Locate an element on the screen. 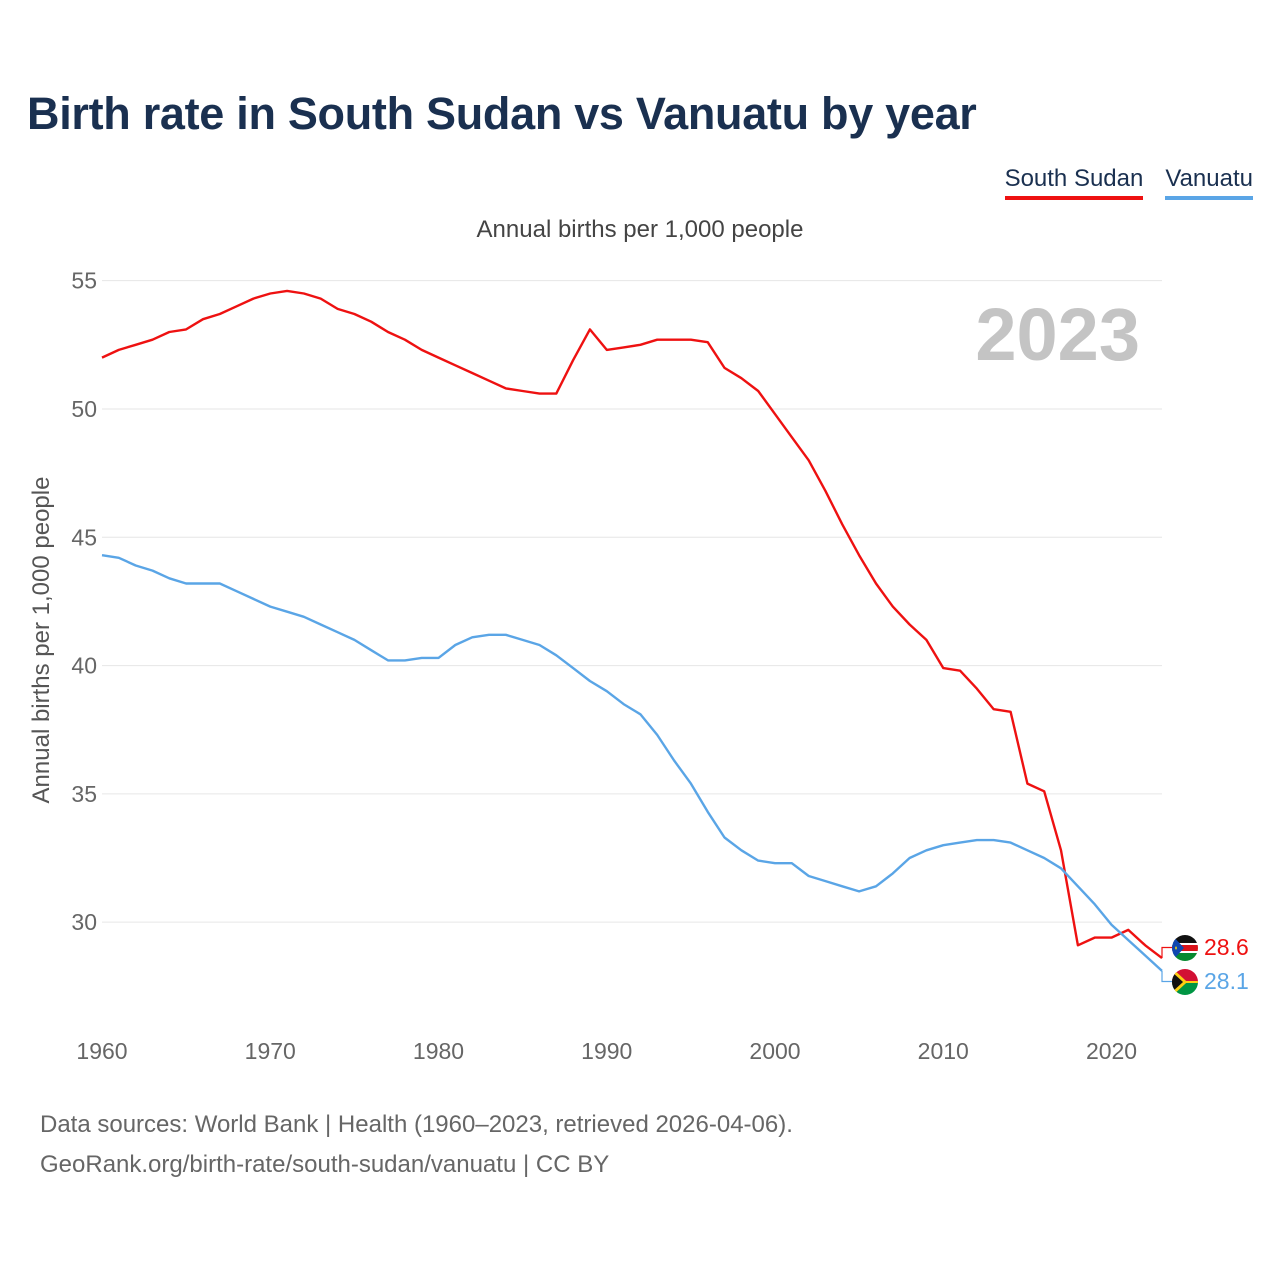 Image resolution: width=1280 pixels, height=1280 pixels. x-tick-label: 1970 is located at coordinates (270, 1051).